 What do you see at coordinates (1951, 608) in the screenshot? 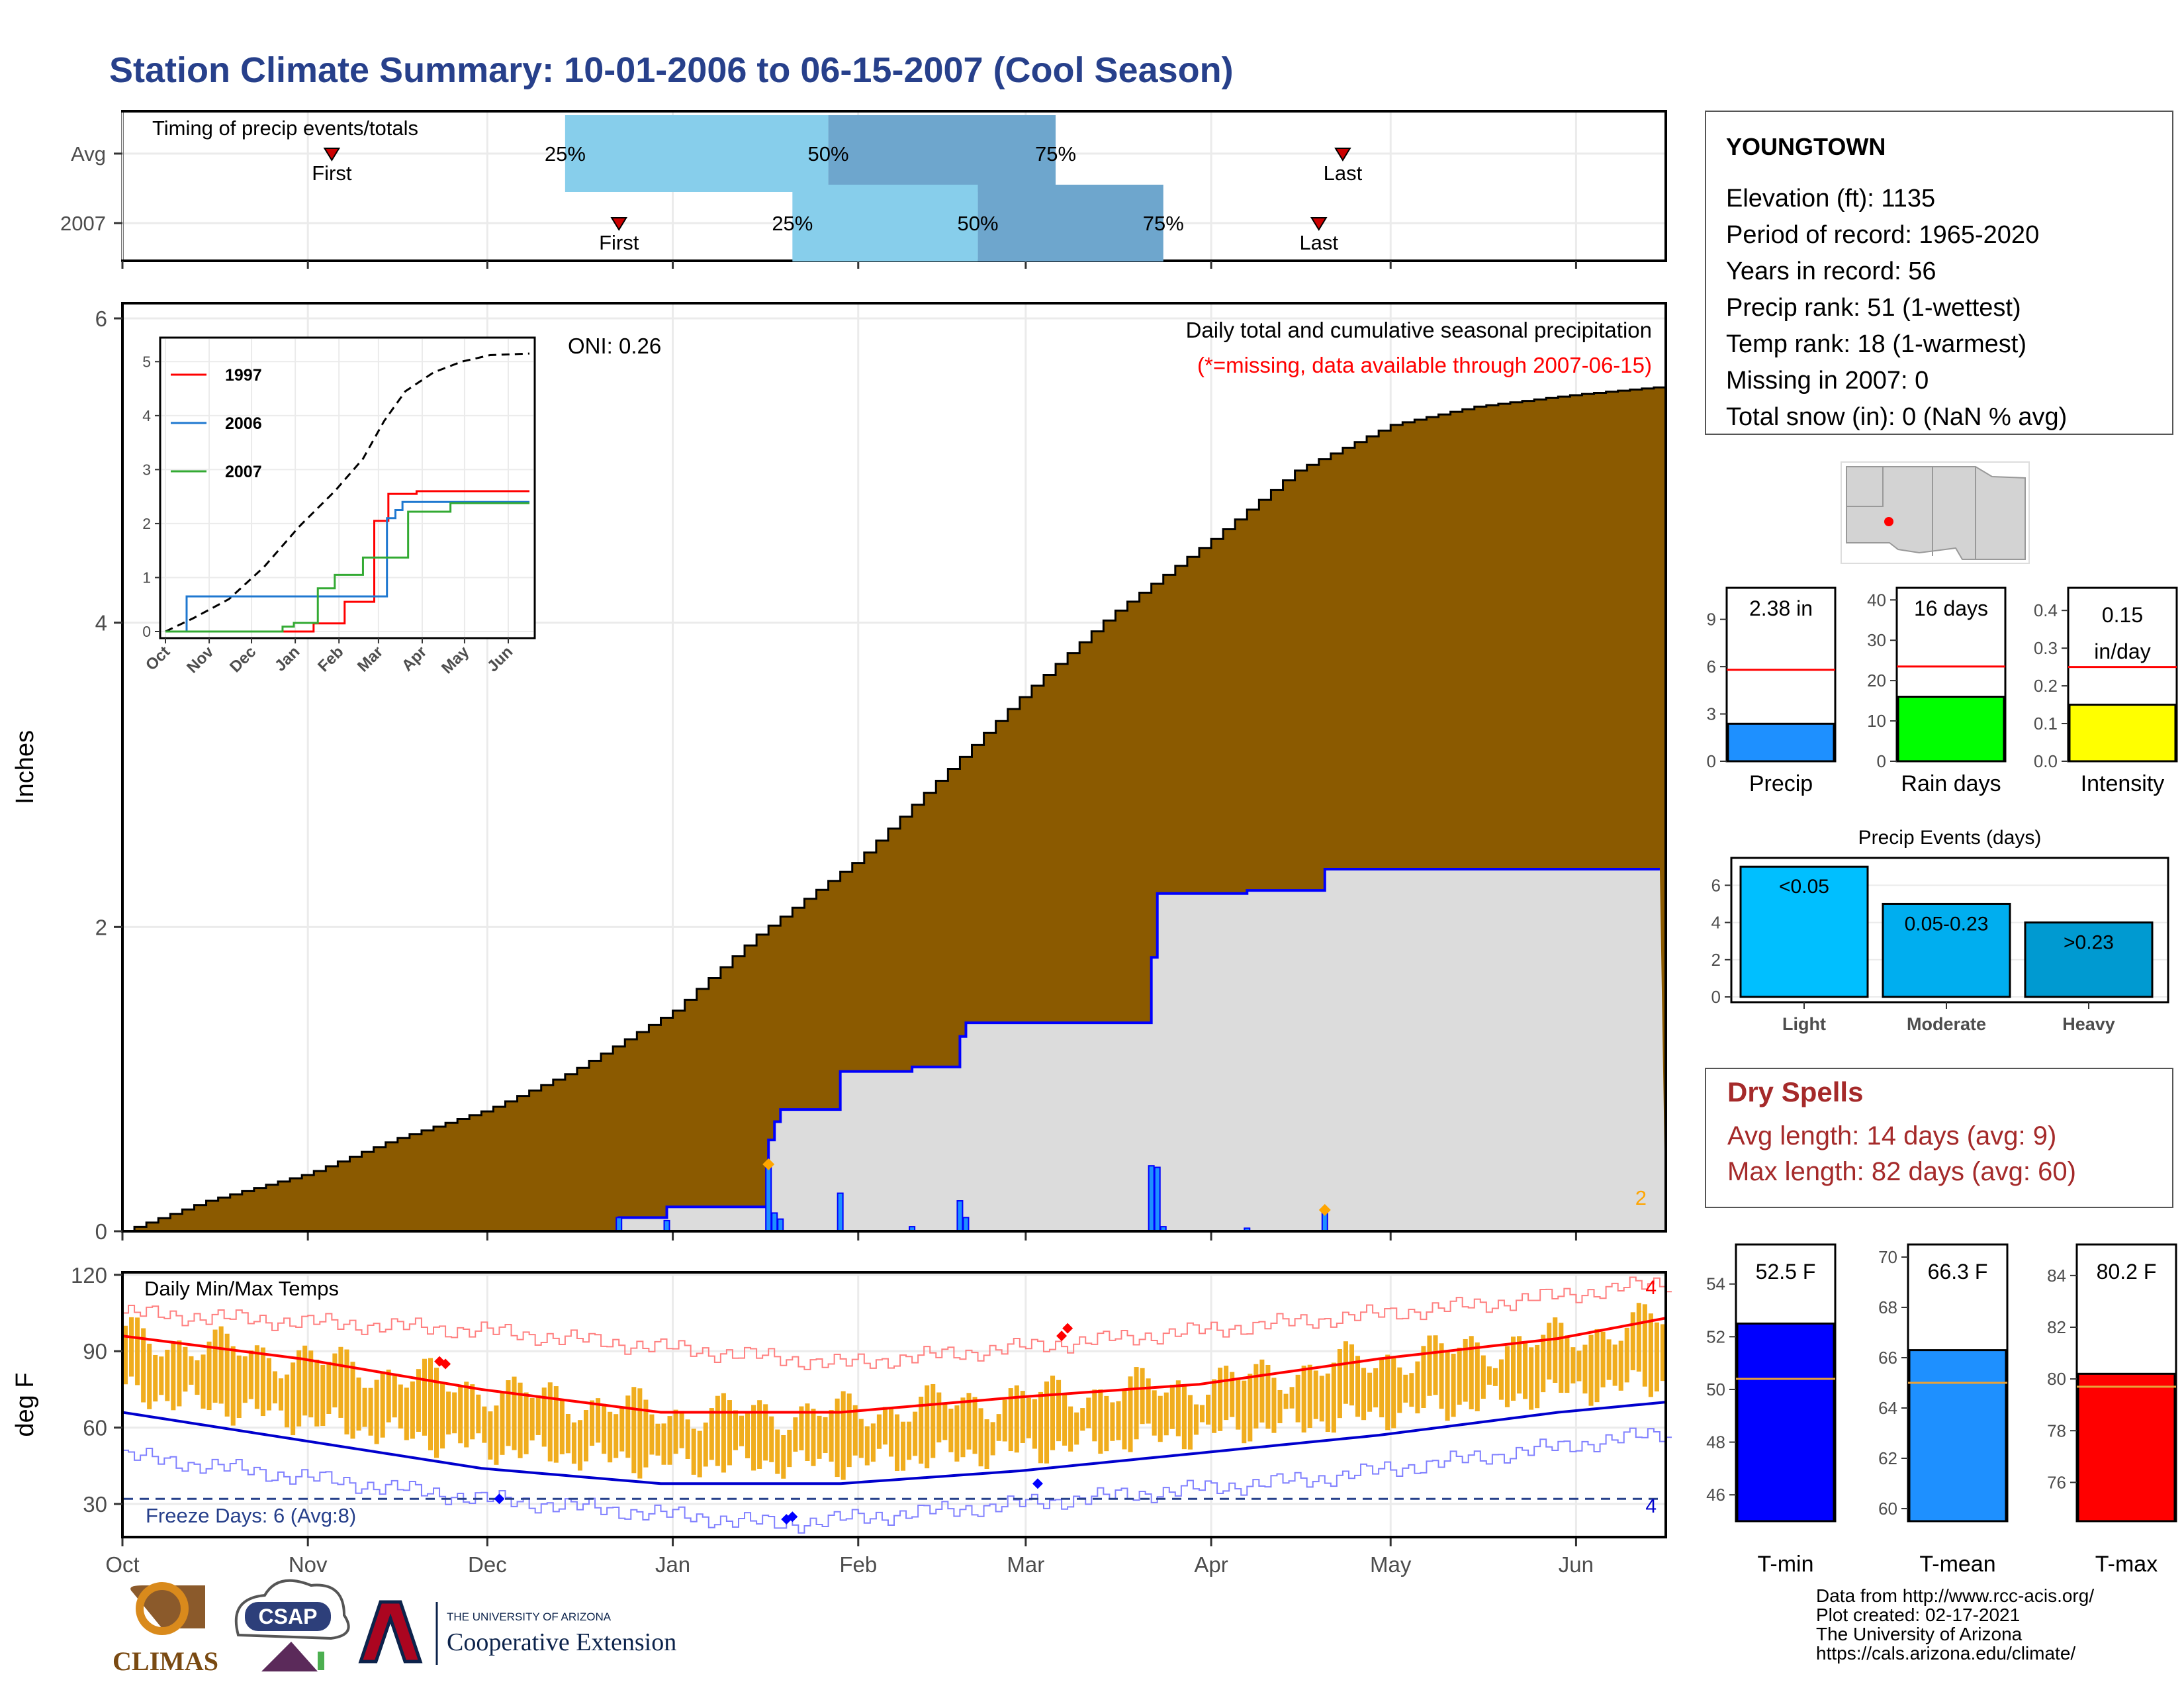
I see `mini-bar-label: 16 days` at bounding box center [1951, 608].